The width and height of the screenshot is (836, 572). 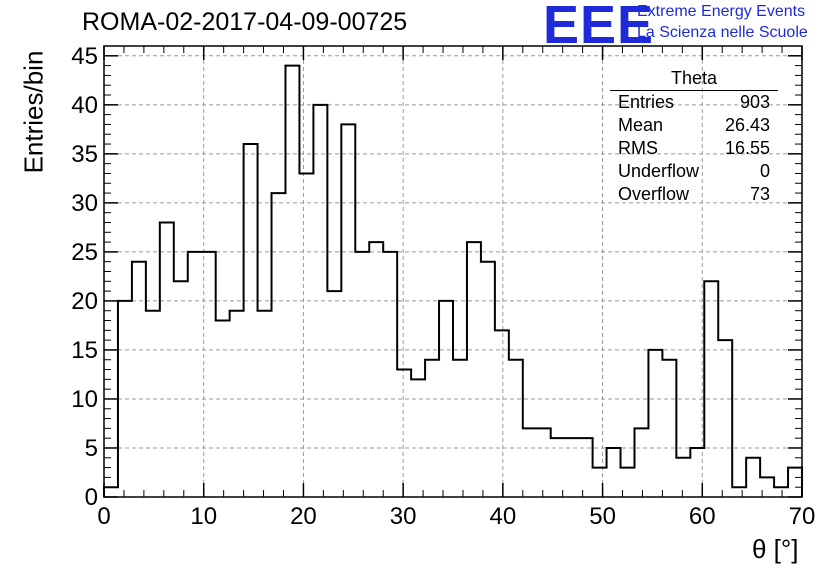 What do you see at coordinates (654, 194) in the screenshot?
I see `stats-label: Overflow` at bounding box center [654, 194].